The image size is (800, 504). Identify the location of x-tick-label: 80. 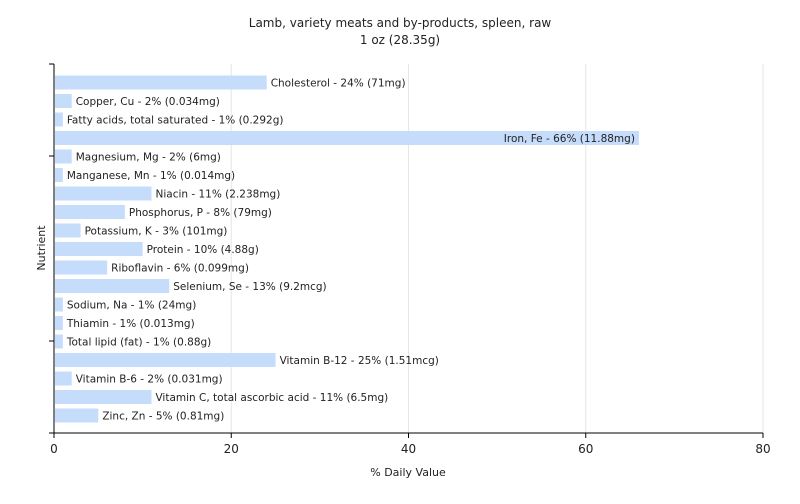
(762, 449).